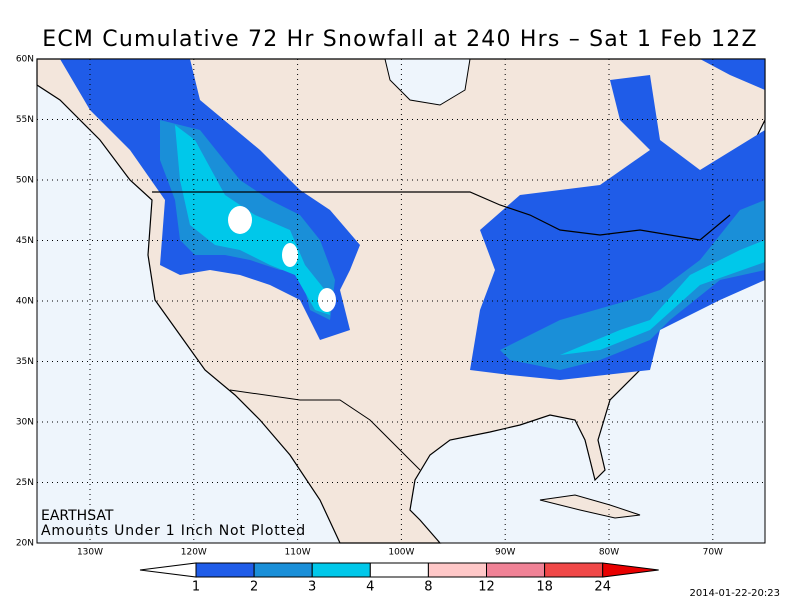 The height and width of the screenshot is (600, 800). Describe the element at coordinates (25, 483) in the screenshot. I see `latitude-label: 25N` at that location.